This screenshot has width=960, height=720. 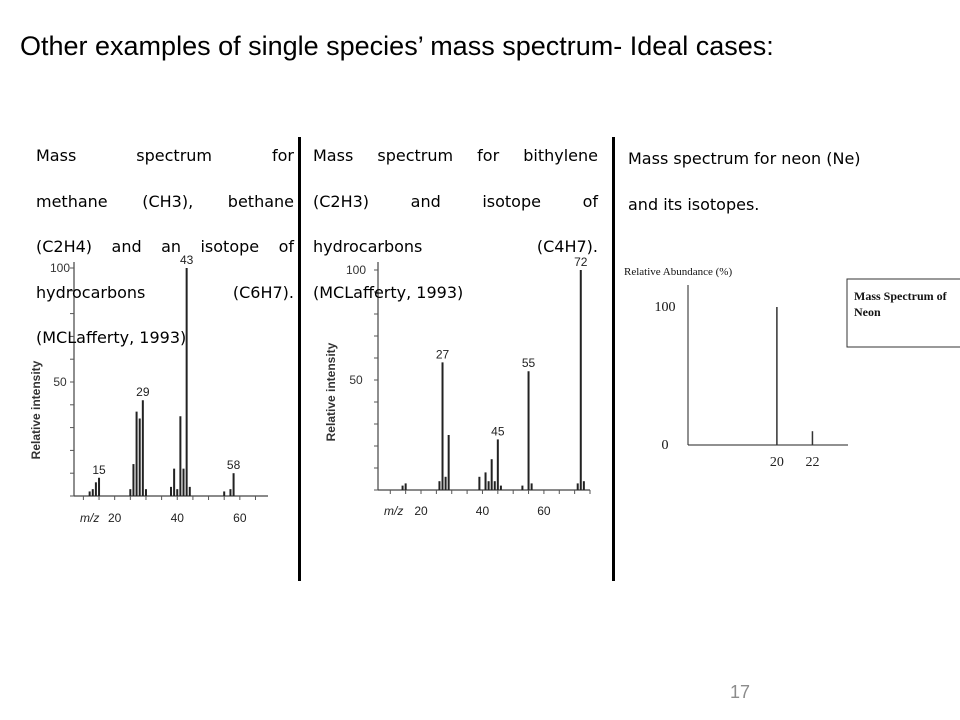 I want to click on peak-label: 27, so click(x=443, y=354).